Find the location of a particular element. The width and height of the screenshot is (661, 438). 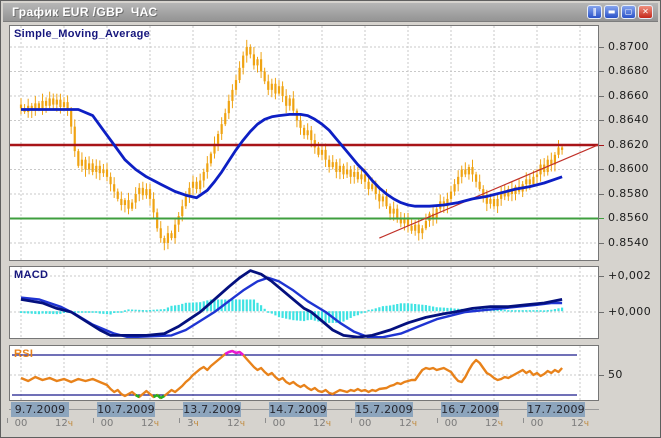

rsi-panel: RSI is located at coordinates (304, 373).